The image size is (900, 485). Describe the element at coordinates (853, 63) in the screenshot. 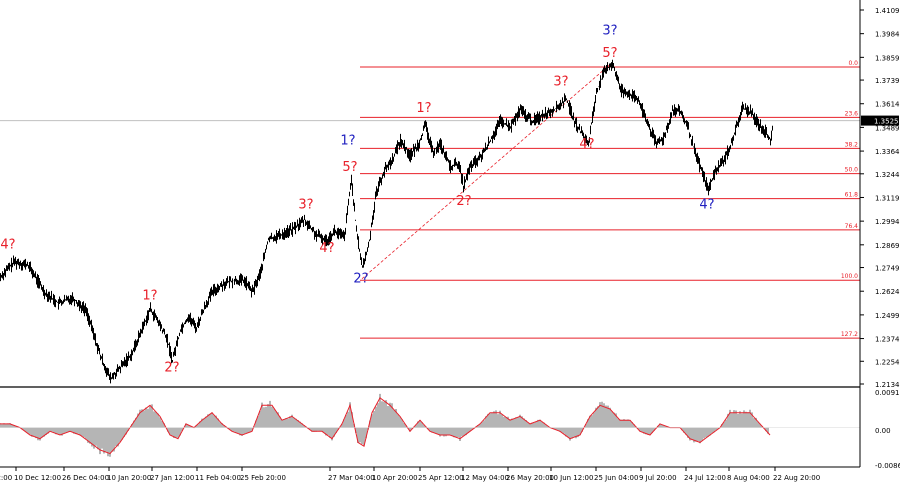

I see `fib-label: 0.0` at that location.